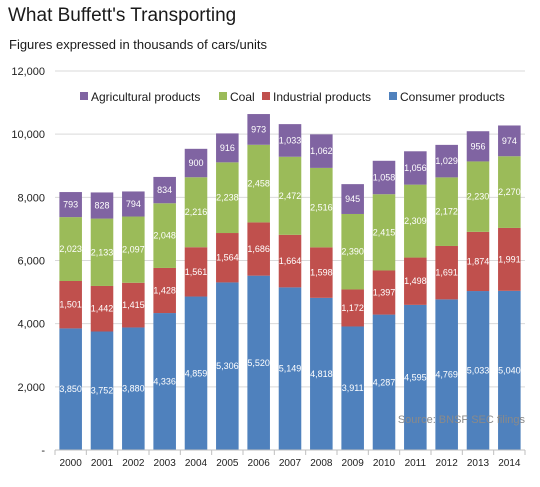  I want to click on data-label: 973, so click(258, 129).